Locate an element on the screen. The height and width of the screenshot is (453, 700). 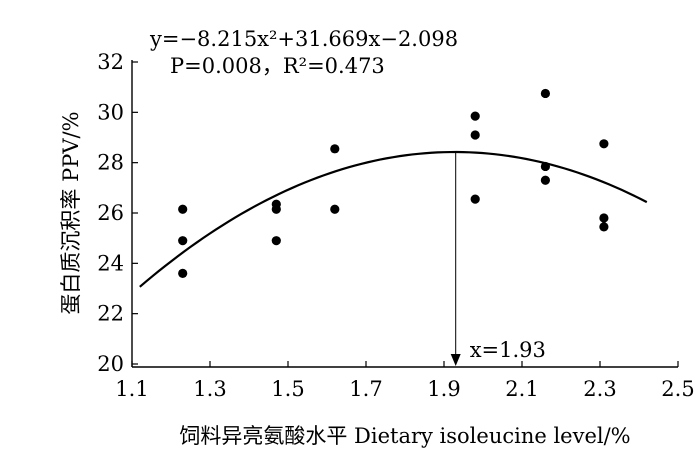
y-axis-title: 蛋白质沉积率 PPV/% is located at coordinates (71, 212).